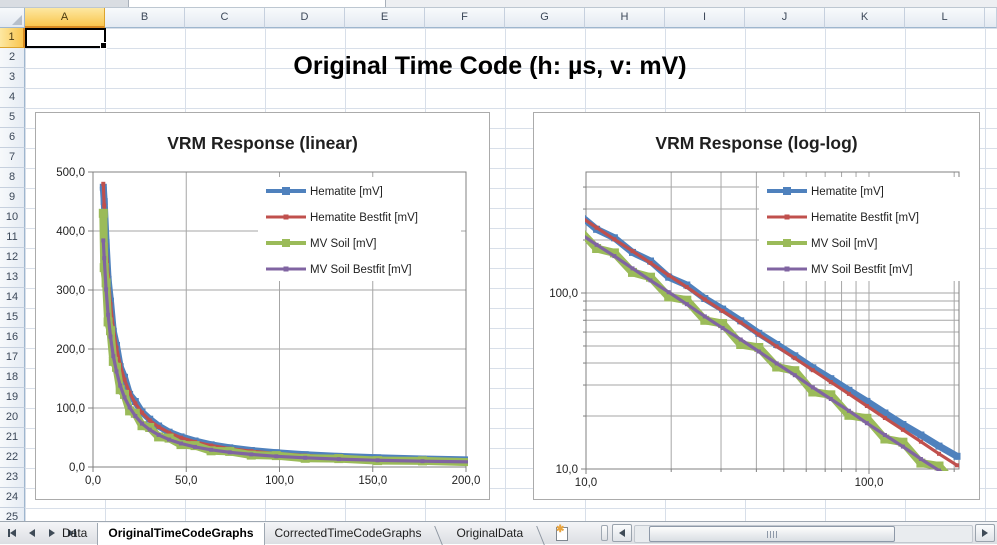 This screenshot has height=545, width=997. Describe the element at coordinates (103, 45) in the screenshot. I see `fill-handle` at that location.